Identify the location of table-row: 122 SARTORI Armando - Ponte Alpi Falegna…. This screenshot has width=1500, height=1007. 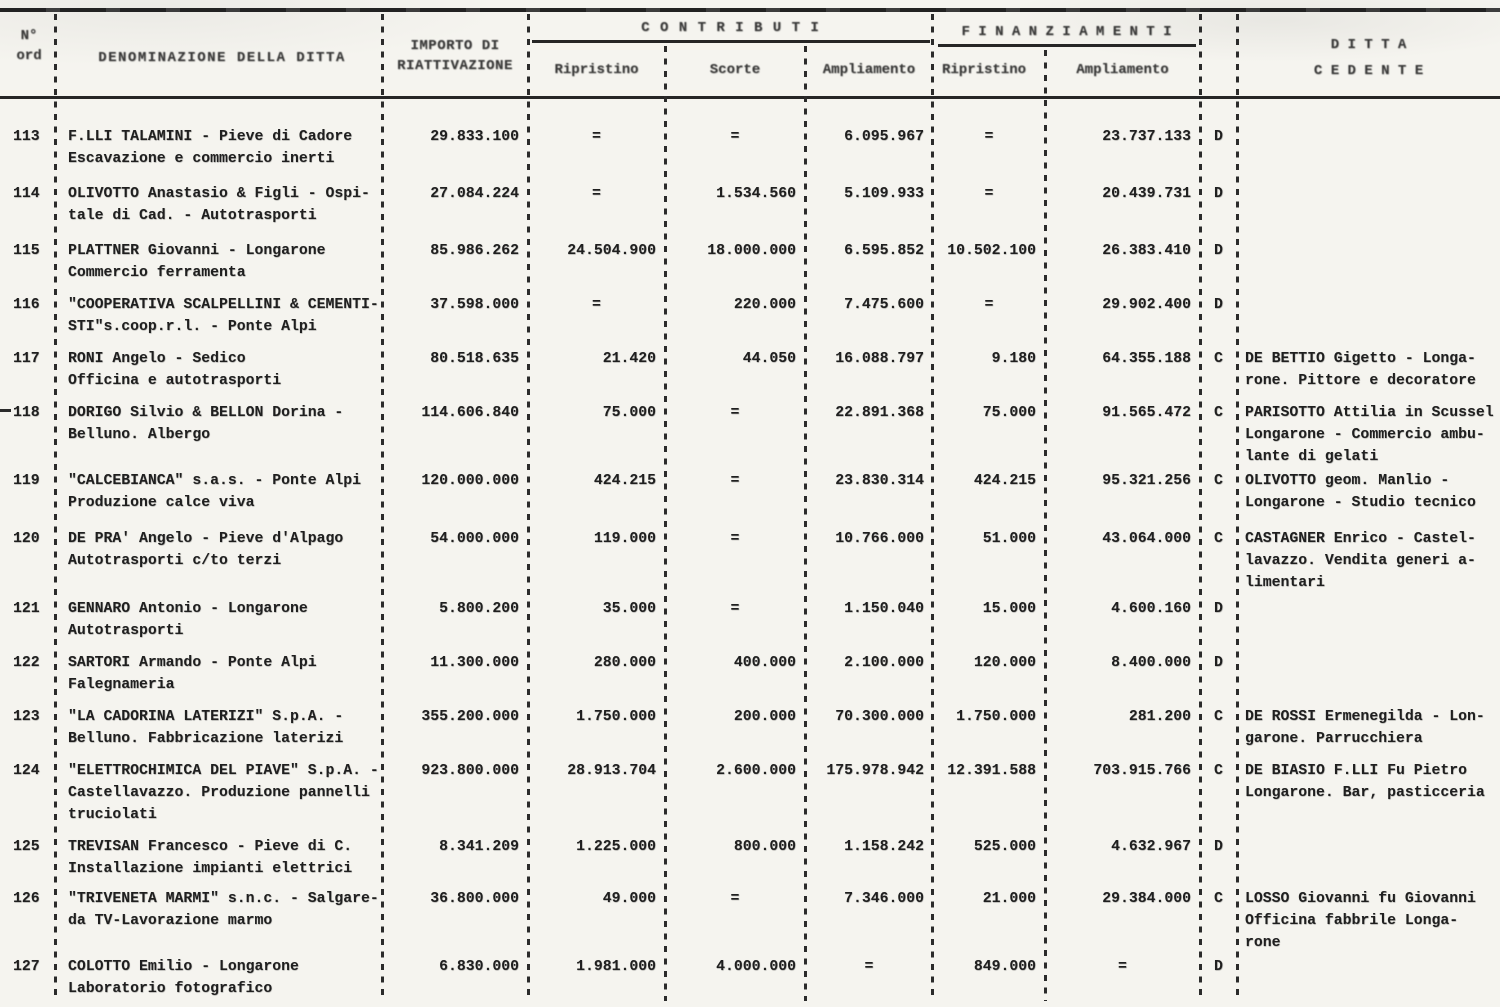
(750, 674).